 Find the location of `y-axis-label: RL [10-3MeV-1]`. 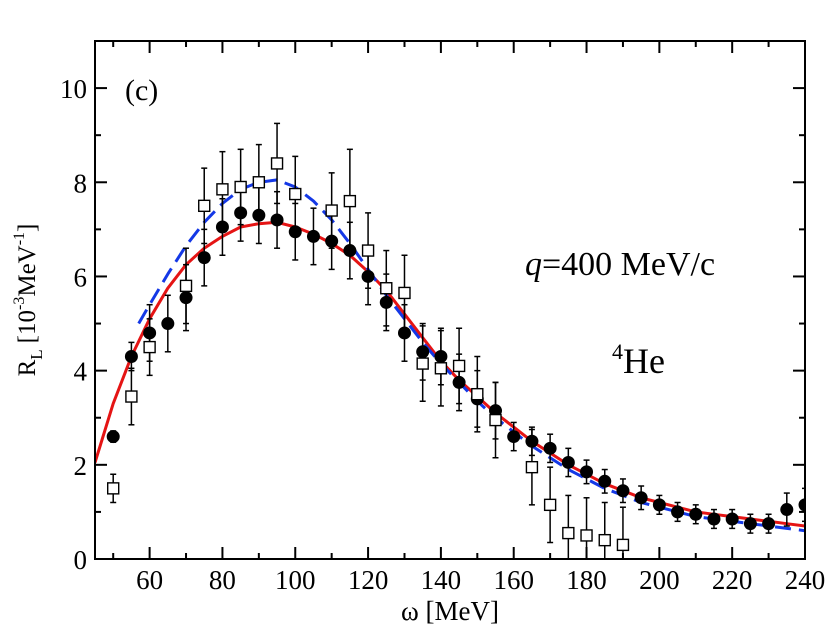

y-axis-label: RL [10-3MeV-1] is located at coordinates (28, 300).